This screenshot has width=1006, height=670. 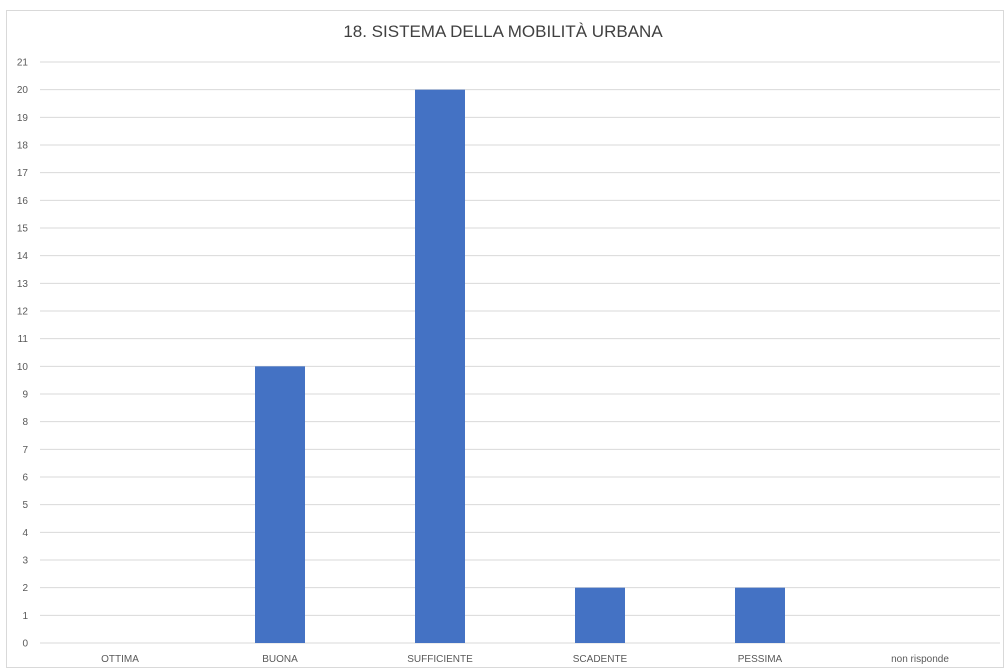 What do you see at coordinates (600, 659) in the screenshot?
I see `x-tick-label: SCADENTE` at bounding box center [600, 659].